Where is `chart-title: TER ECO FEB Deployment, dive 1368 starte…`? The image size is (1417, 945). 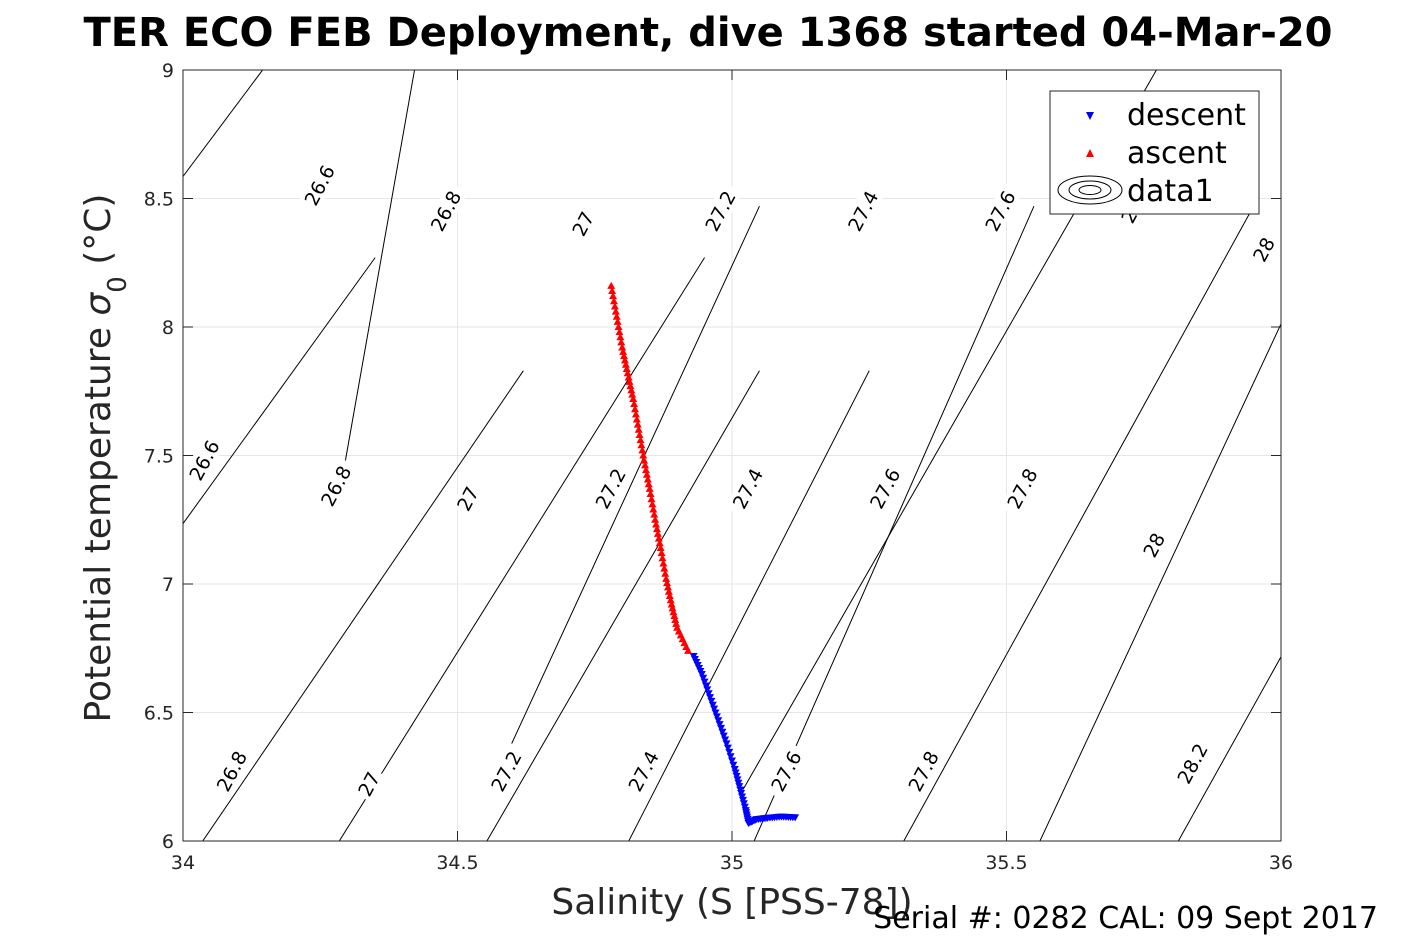
chart-title: TER ECO FEB Deployment, dive 1368 starte… is located at coordinates (707, 33).